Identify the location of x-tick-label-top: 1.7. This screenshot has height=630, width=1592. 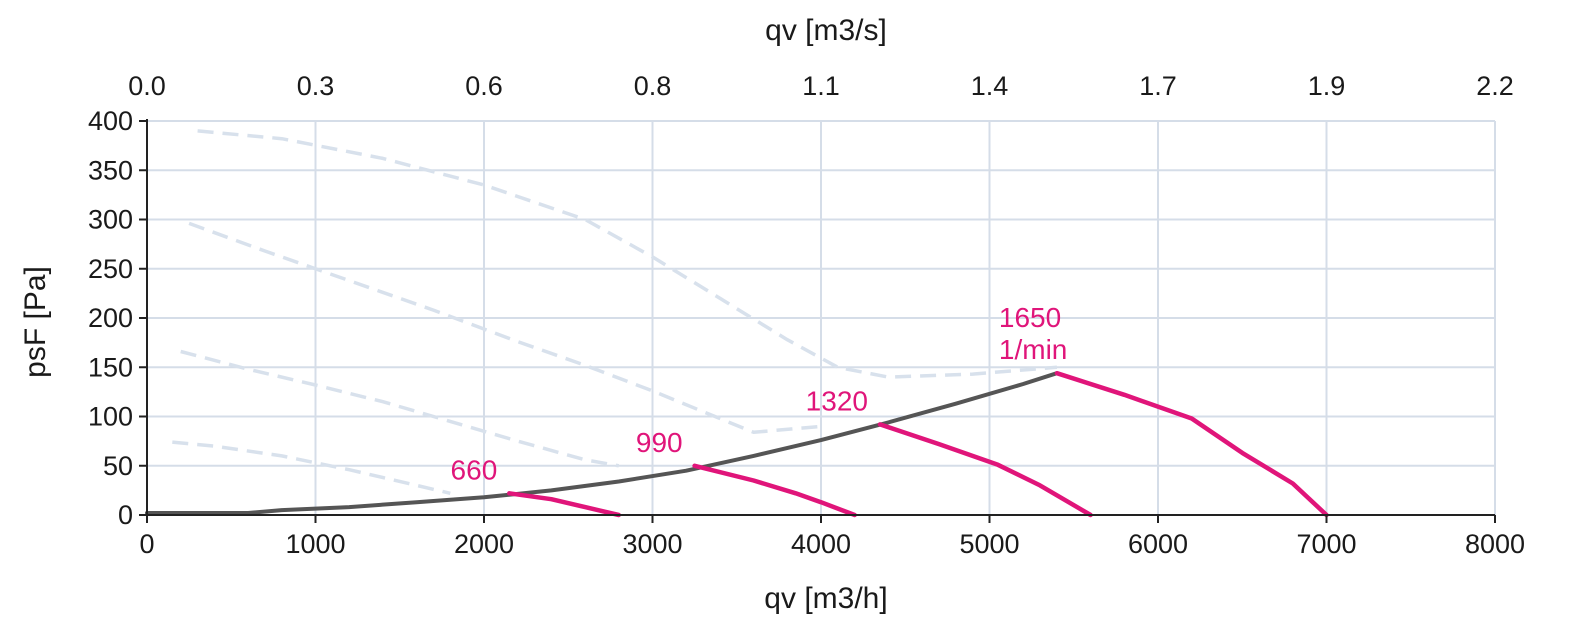
(1158, 86).